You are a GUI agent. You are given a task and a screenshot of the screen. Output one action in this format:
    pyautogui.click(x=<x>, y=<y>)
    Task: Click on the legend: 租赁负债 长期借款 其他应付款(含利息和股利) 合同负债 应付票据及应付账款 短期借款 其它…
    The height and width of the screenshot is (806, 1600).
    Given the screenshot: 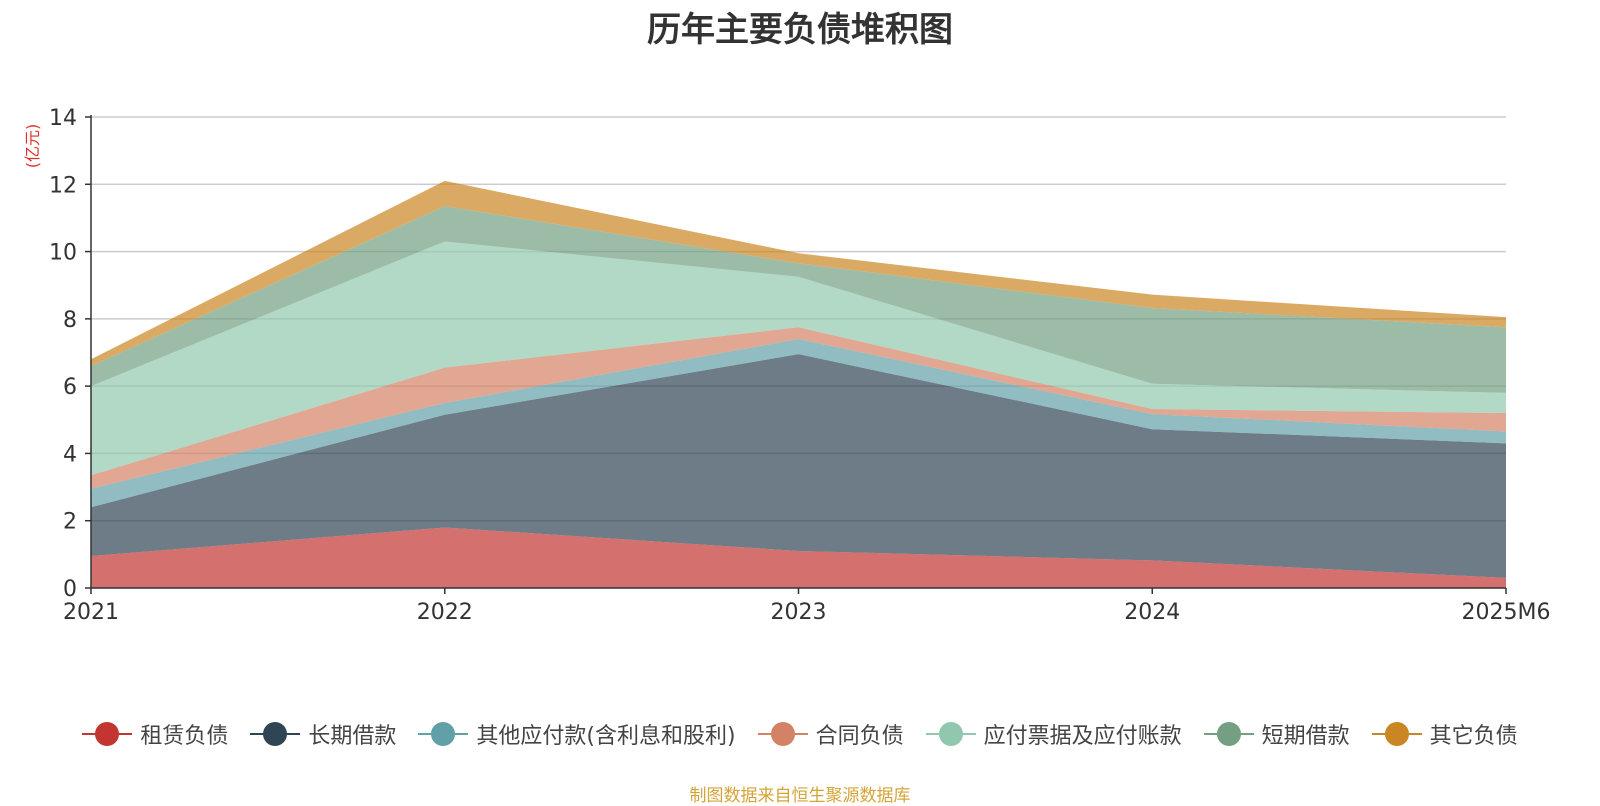 What is the action you would take?
    pyautogui.click(x=800, y=734)
    